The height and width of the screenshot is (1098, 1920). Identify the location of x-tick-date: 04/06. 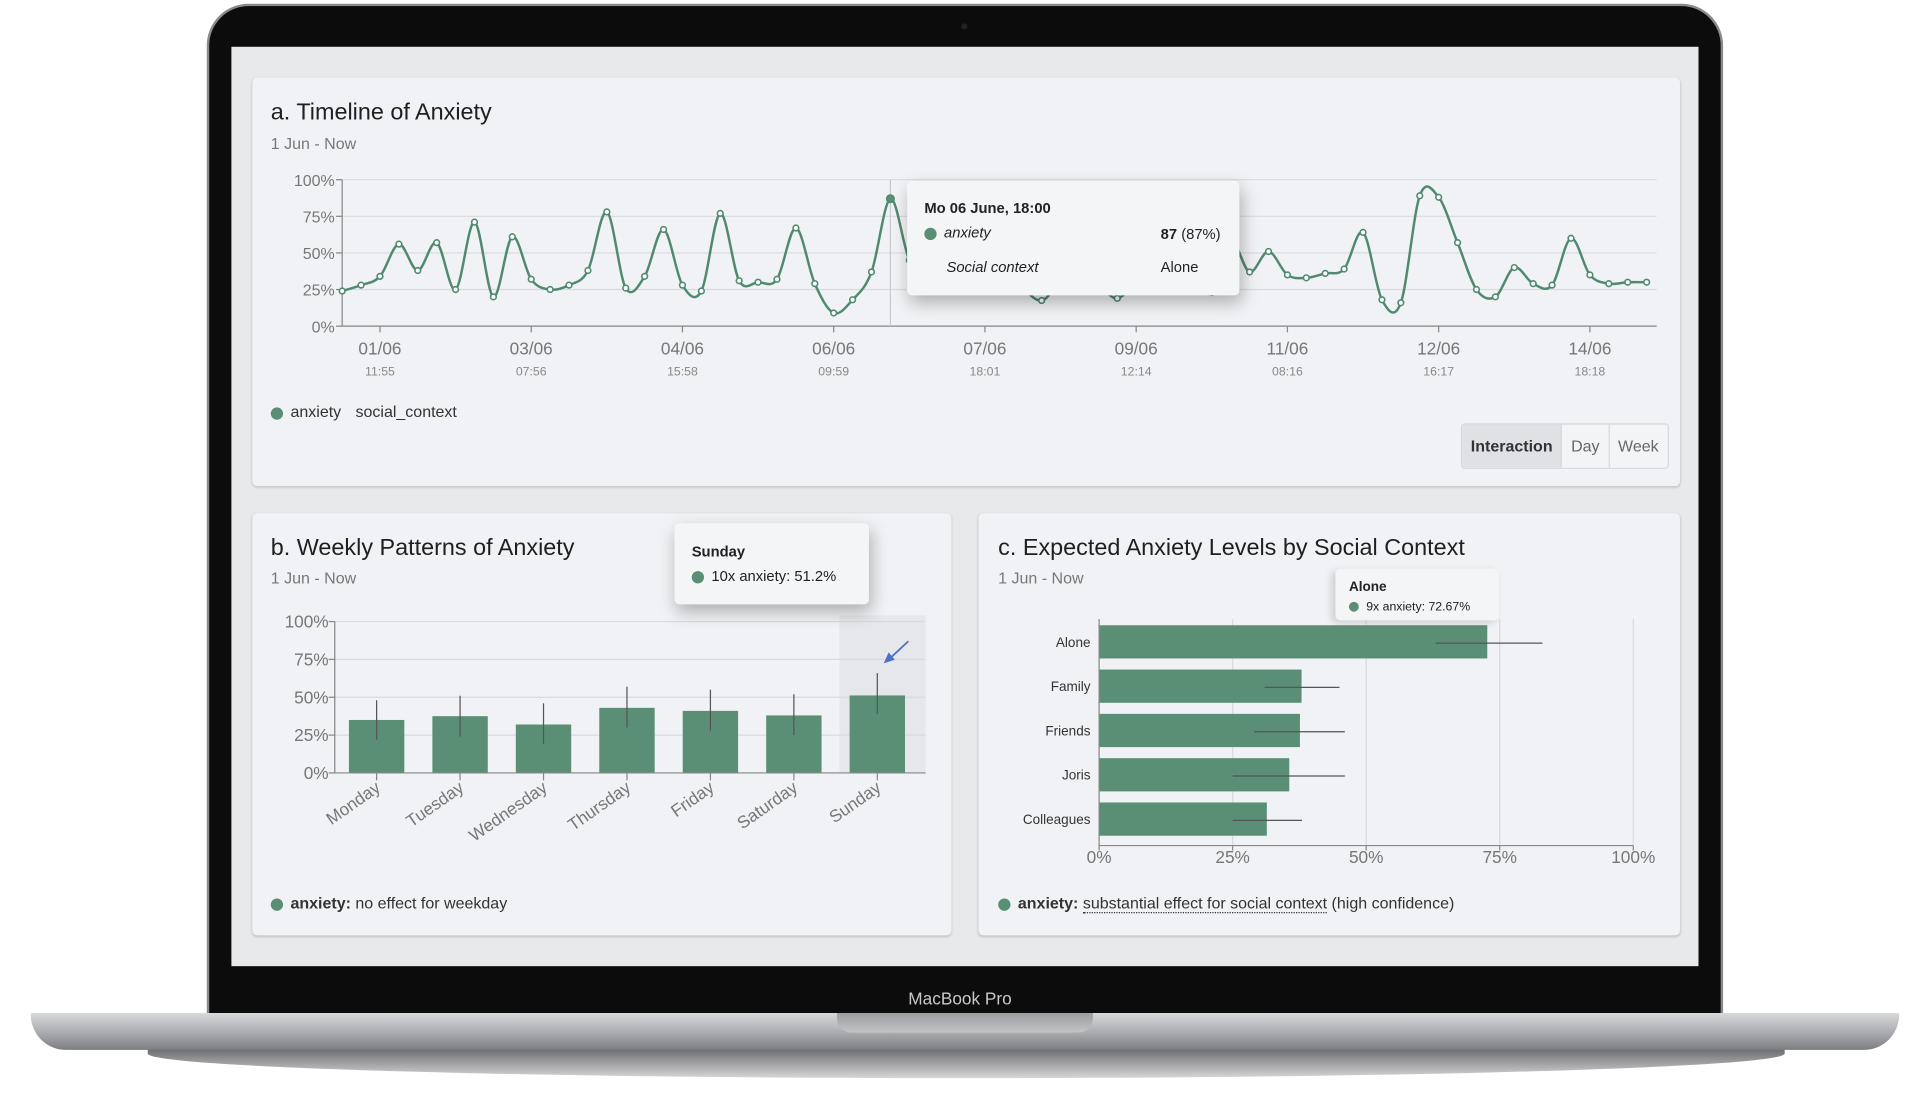
(682, 348).